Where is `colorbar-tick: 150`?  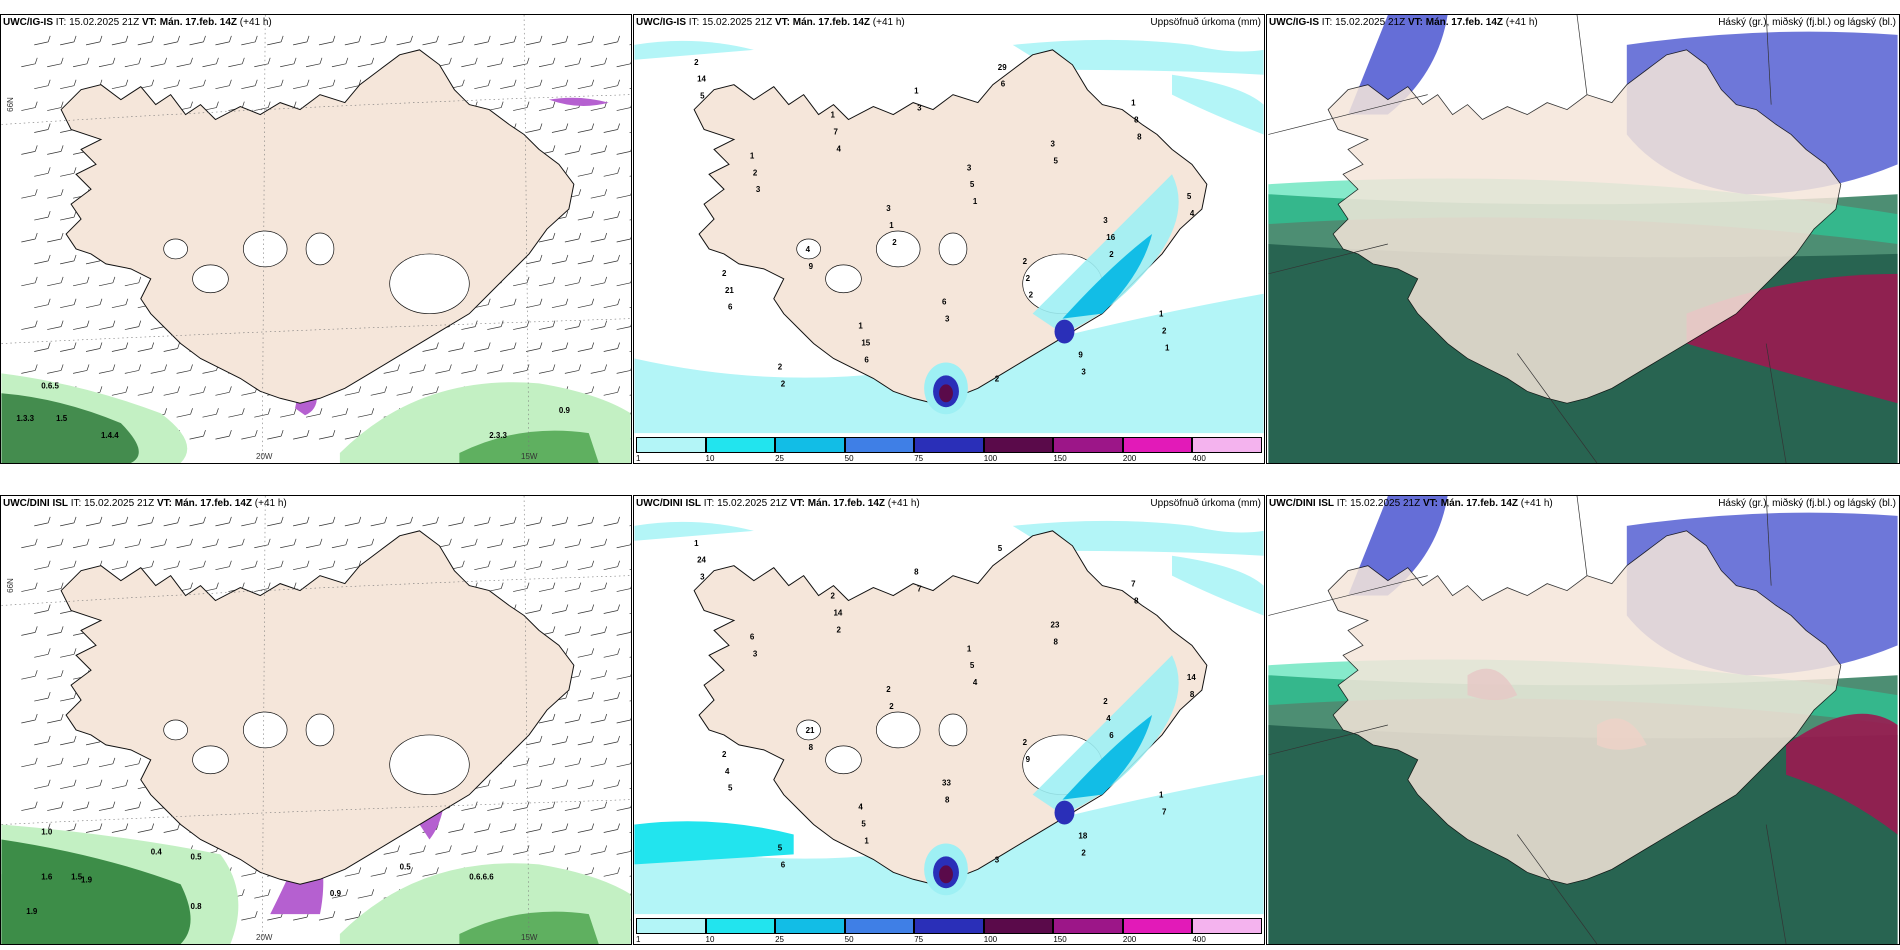
colorbar-tick: 150 is located at coordinates (1060, 458).